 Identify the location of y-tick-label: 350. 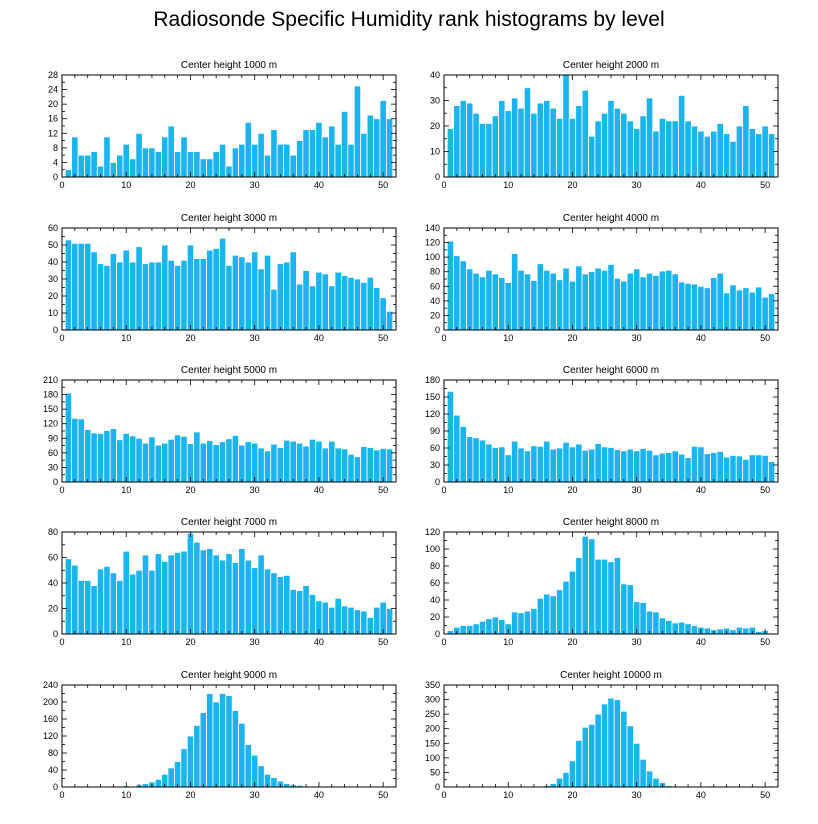
(432, 685).